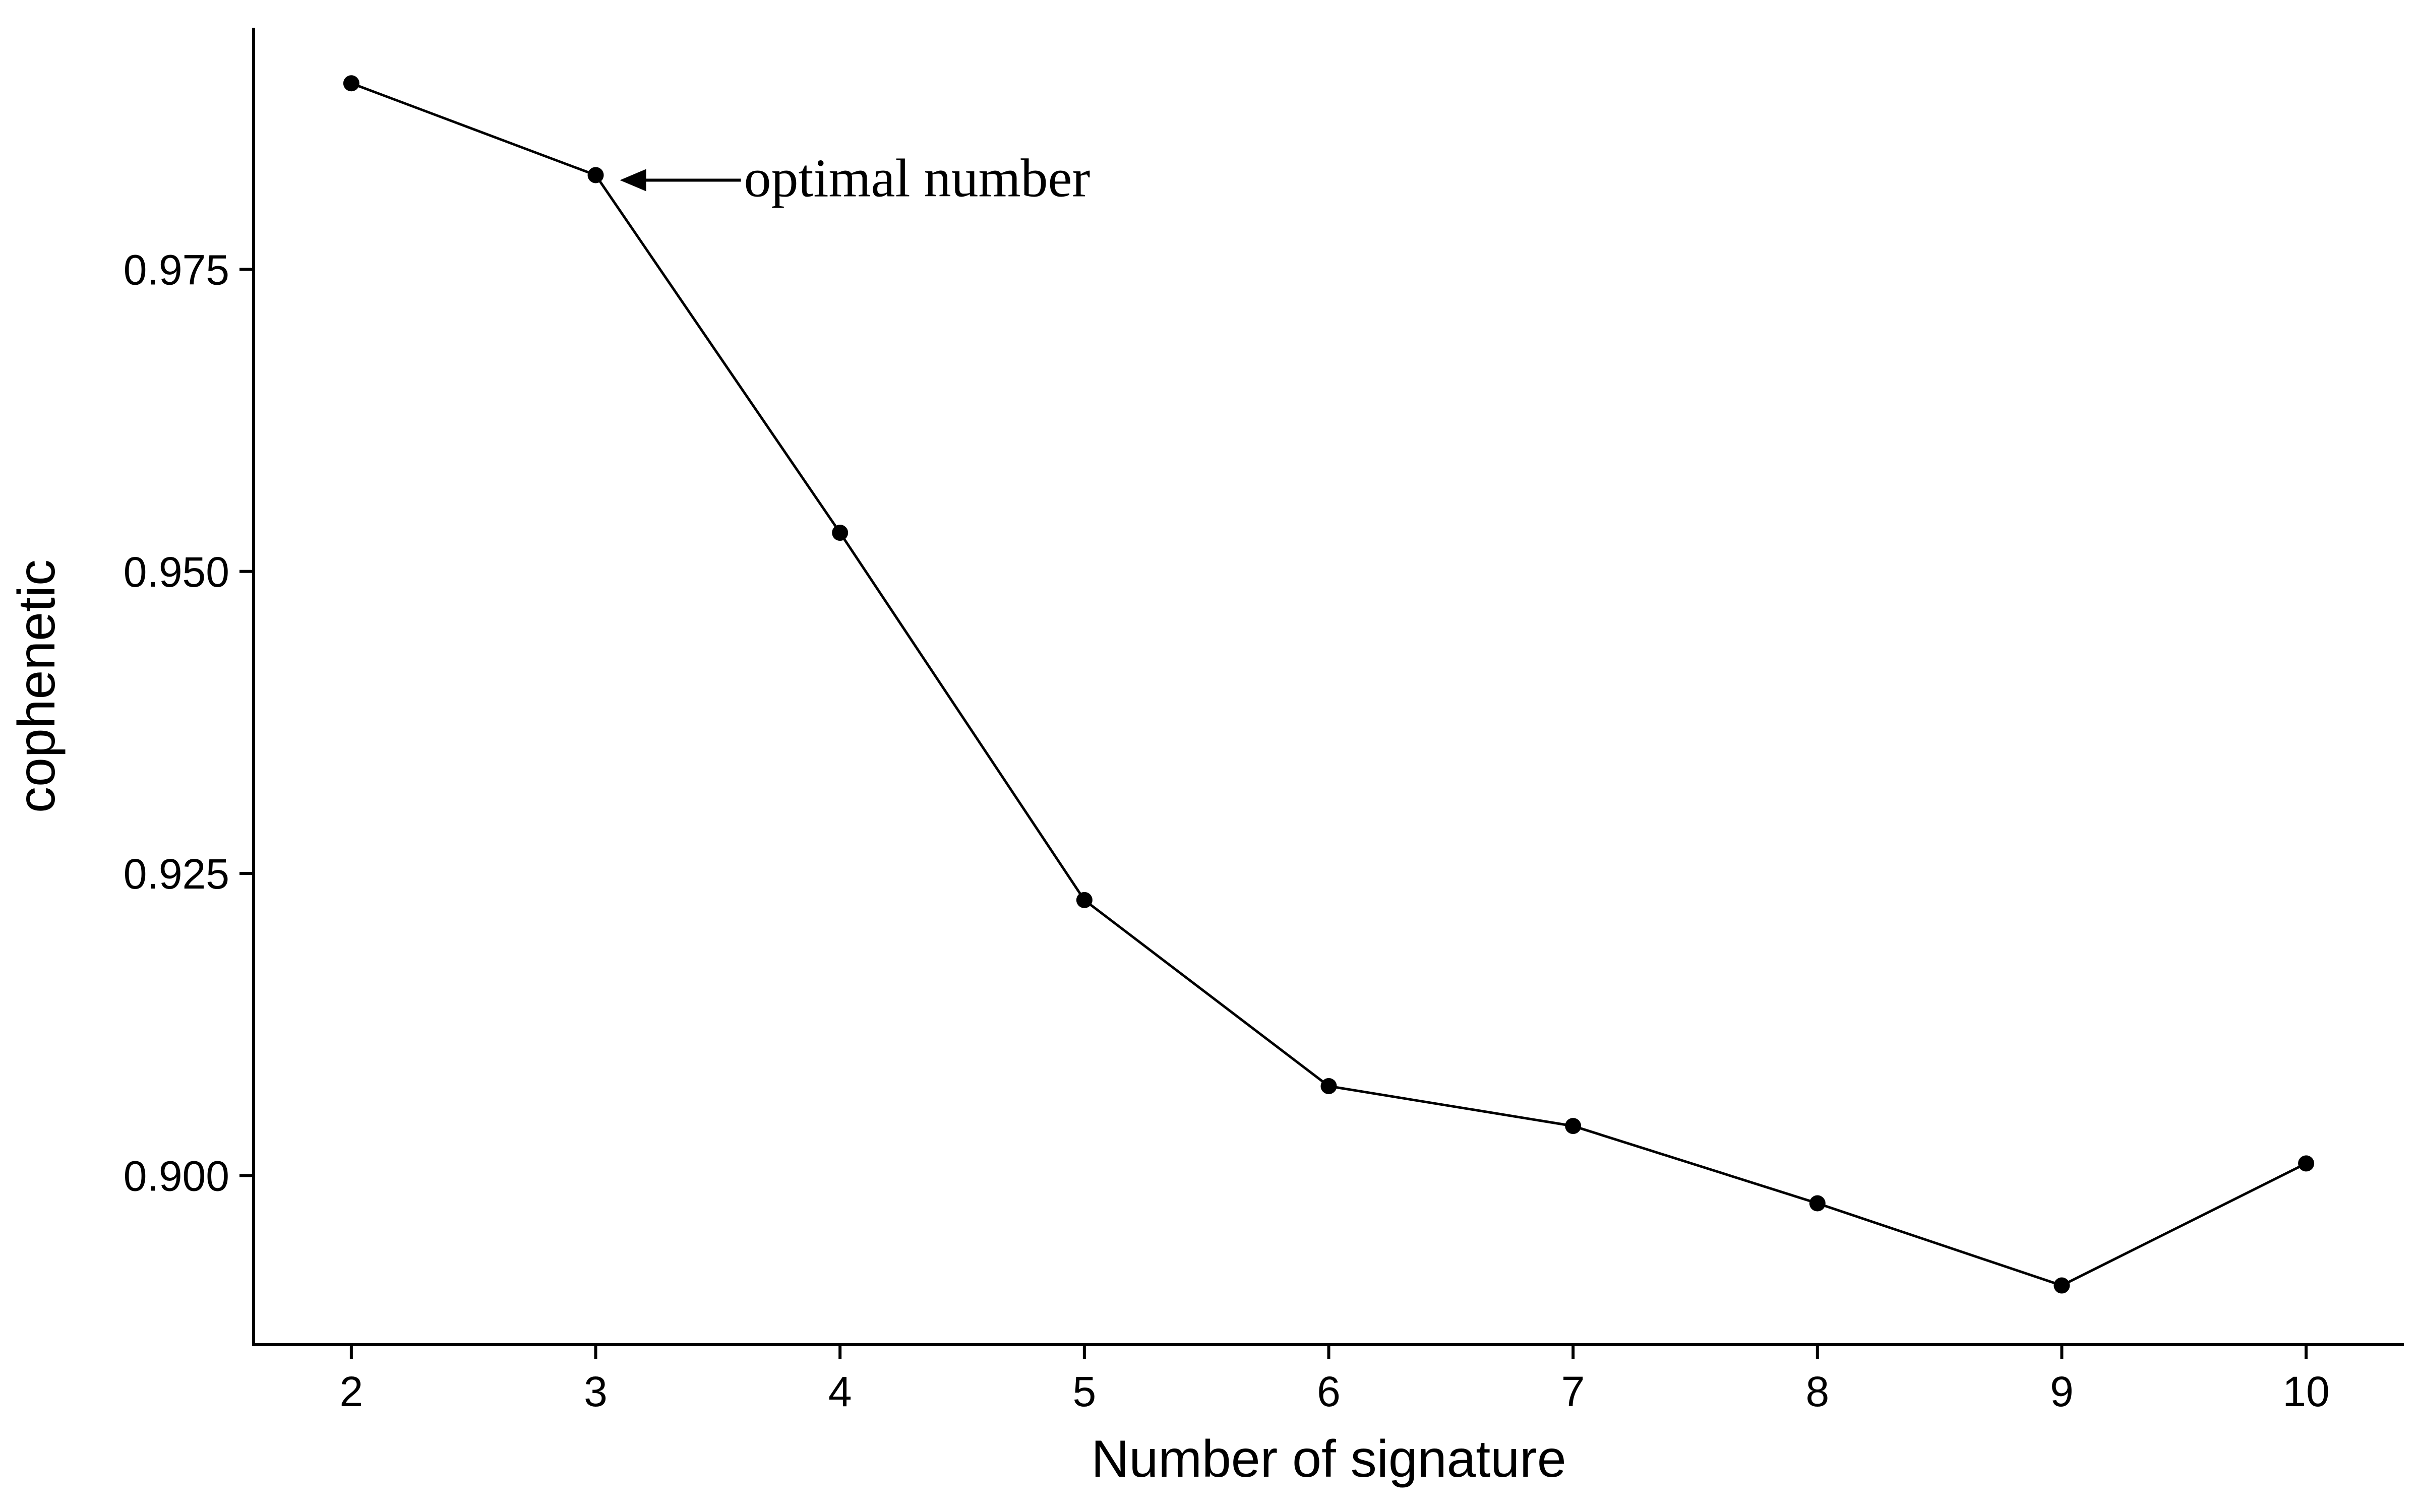 The width and height of the screenshot is (2420, 1512). Describe the element at coordinates (2305, 1391) in the screenshot. I see `x-tick-label: 10` at that location.